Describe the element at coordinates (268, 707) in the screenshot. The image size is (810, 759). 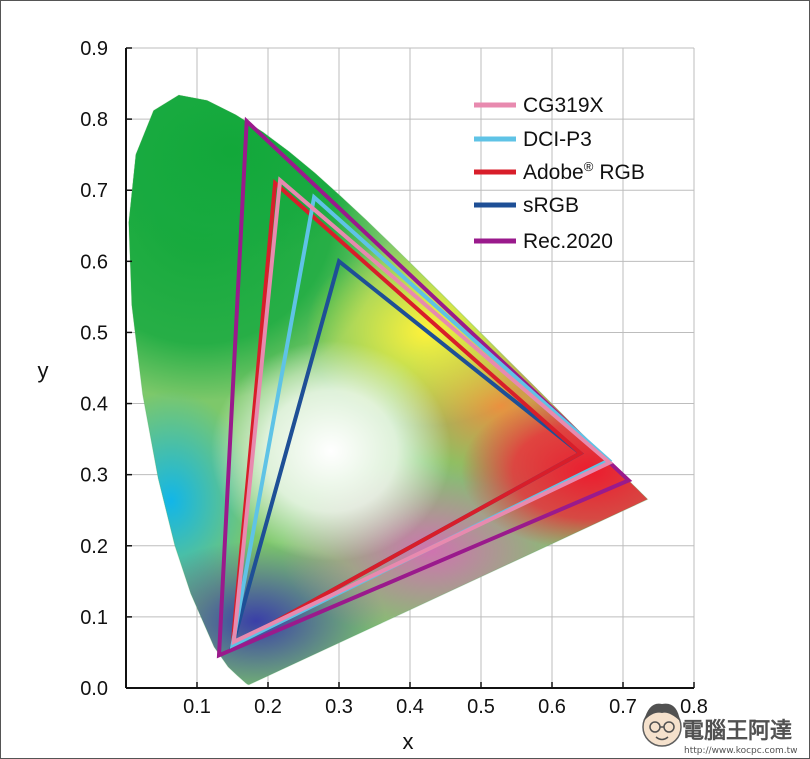
I see `x-tick-label: 0.2` at that location.